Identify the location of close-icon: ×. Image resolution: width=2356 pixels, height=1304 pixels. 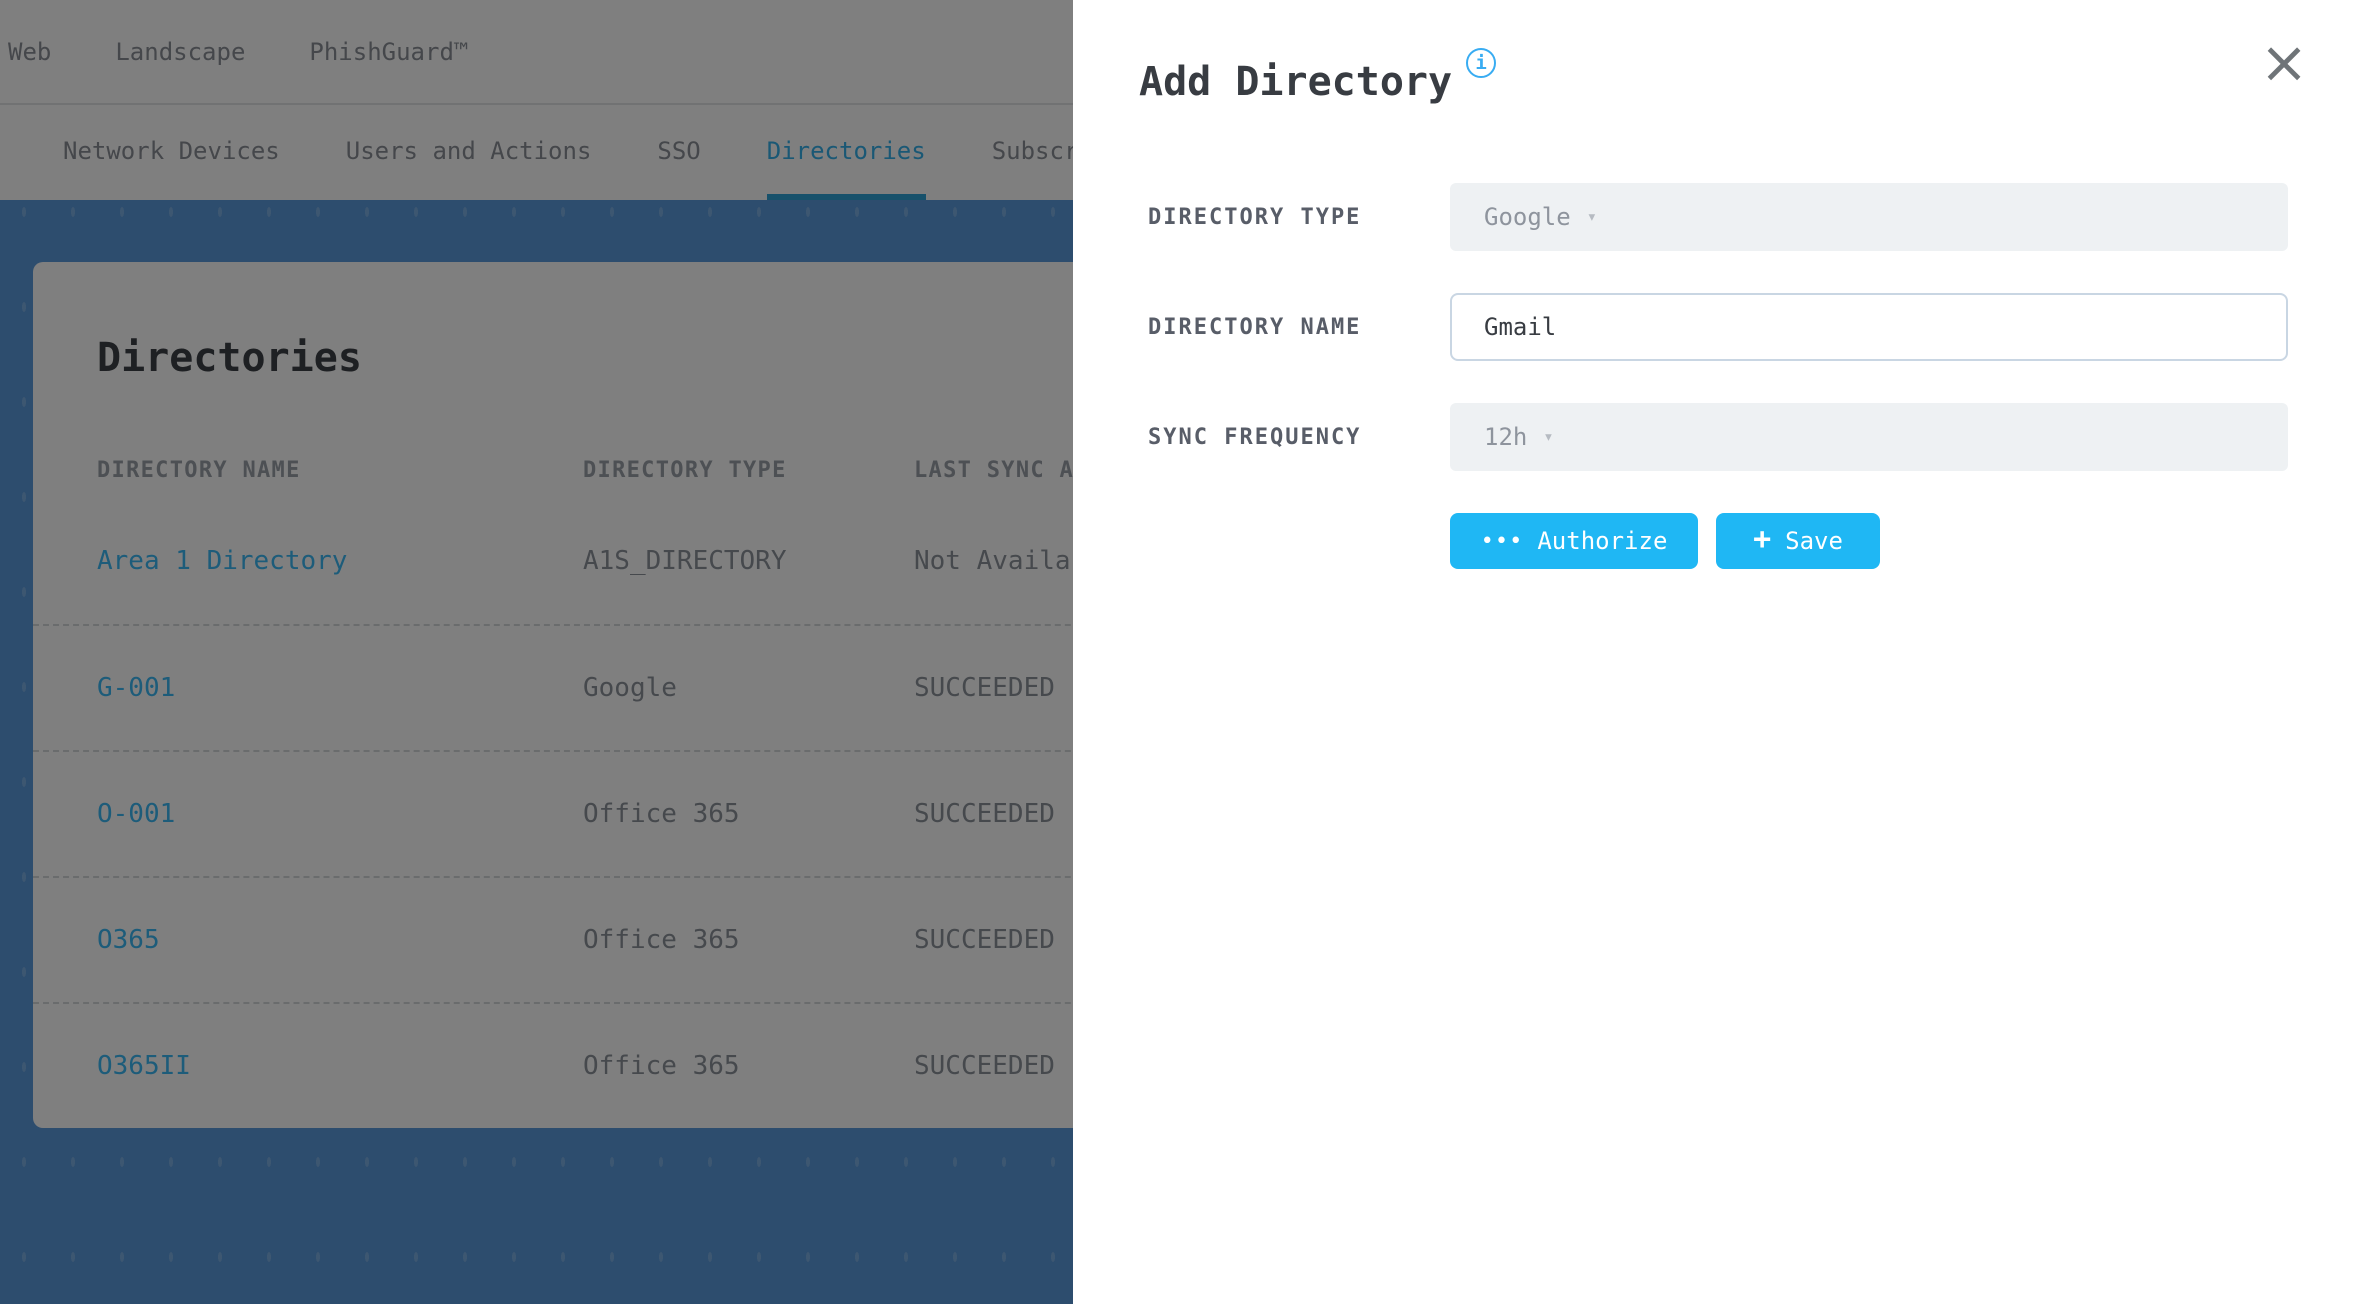
(2284, 62).